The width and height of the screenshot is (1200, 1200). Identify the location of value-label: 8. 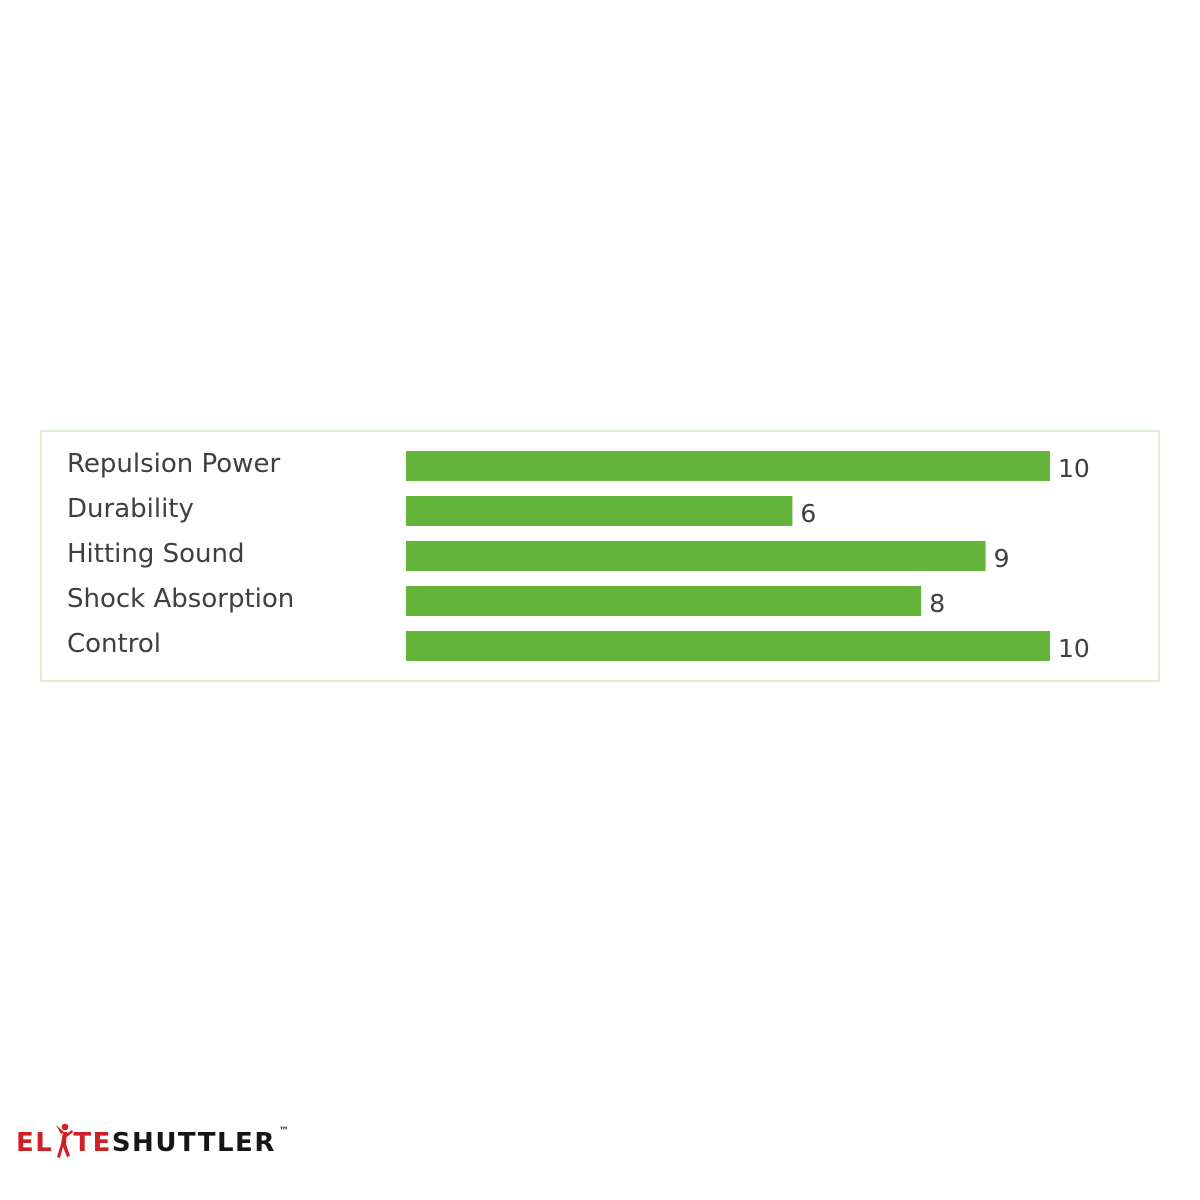
(937, 603).